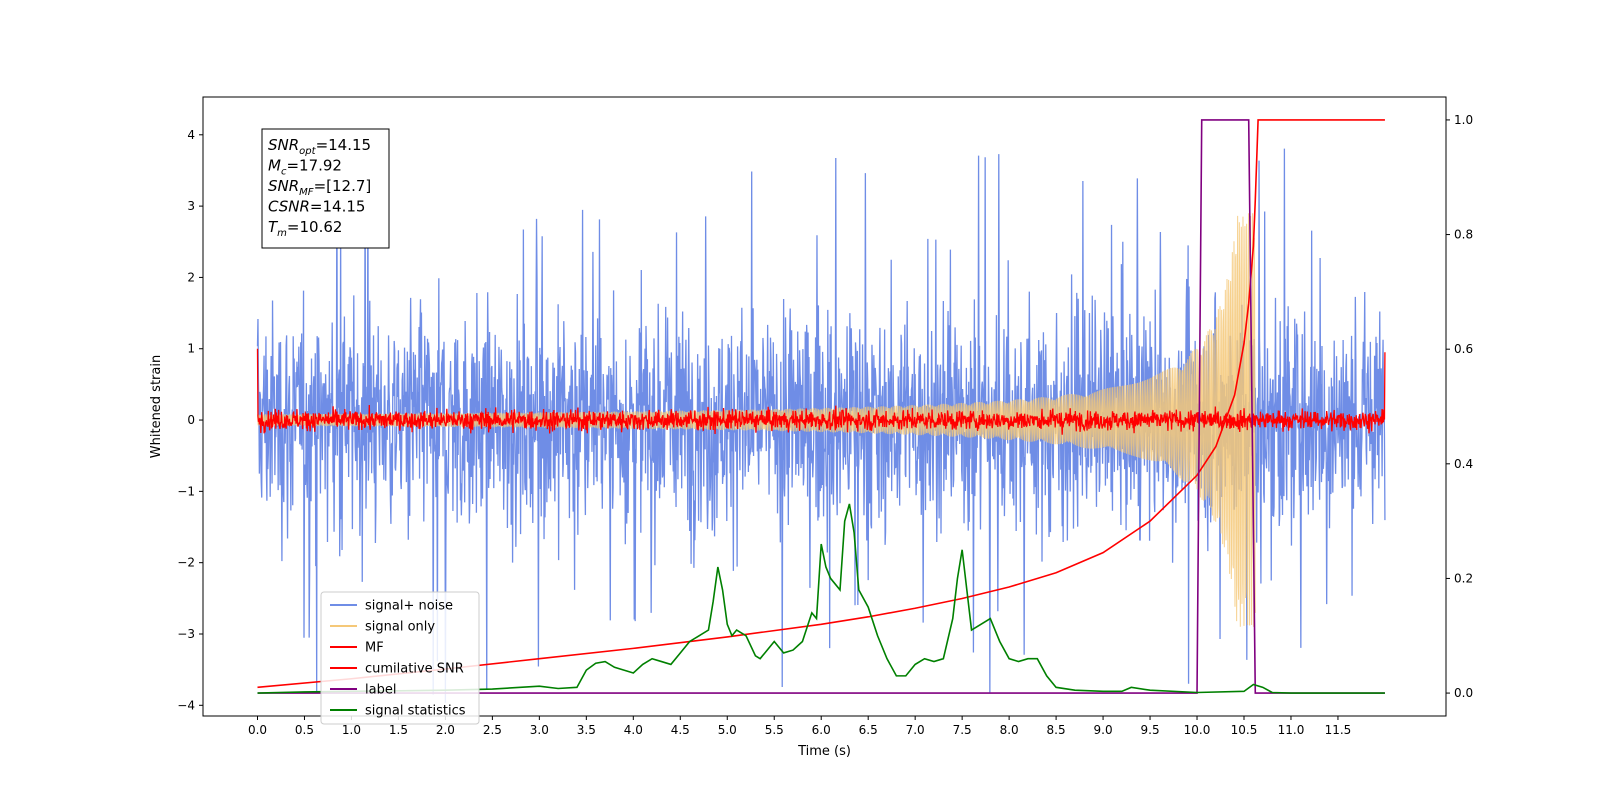  I want to click on annotation-line: SNRopt=14.15, so click(319, 146).